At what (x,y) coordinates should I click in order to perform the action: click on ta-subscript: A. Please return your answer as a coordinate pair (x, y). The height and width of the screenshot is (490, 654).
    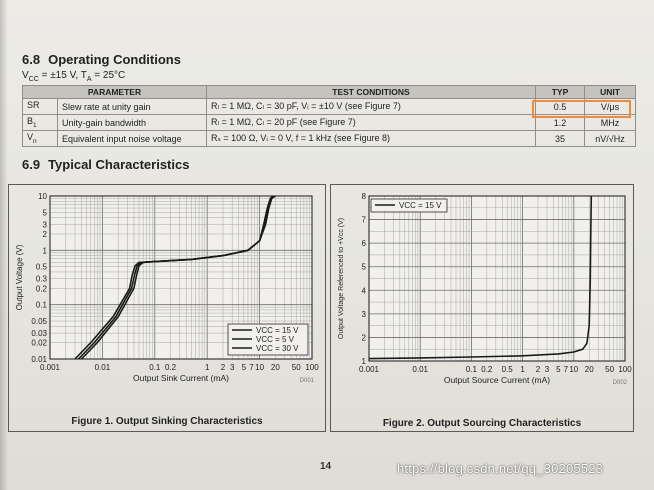
    Looking at the image, I should click on (89, 79).